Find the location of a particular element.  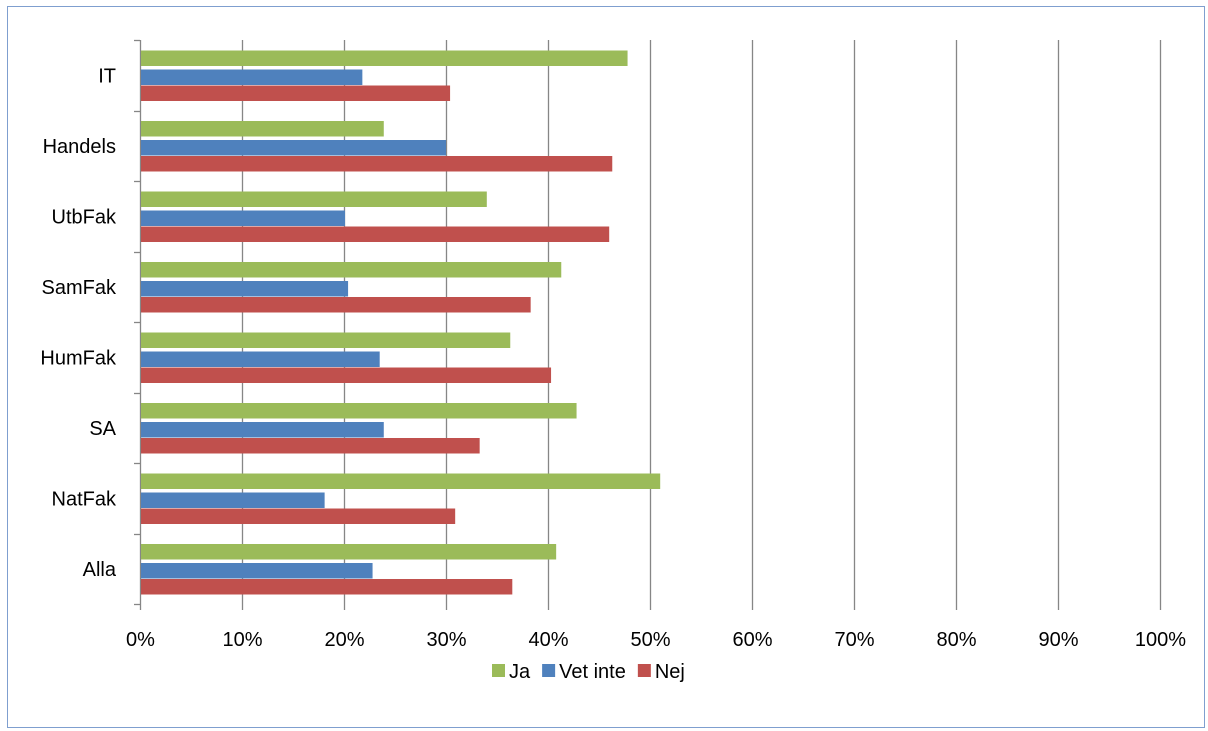

category-label: Handels is located at coordinates (79, 147).